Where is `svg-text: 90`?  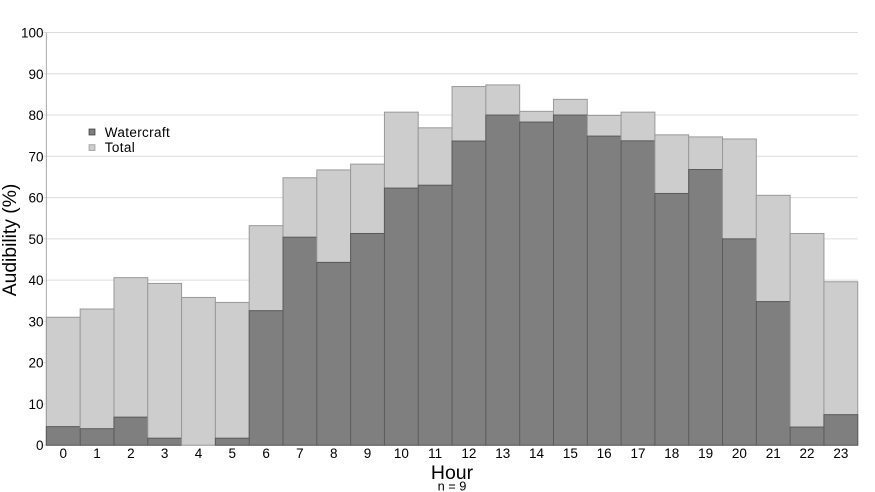 svg-text: 90 is located at coordinates (35, 74).